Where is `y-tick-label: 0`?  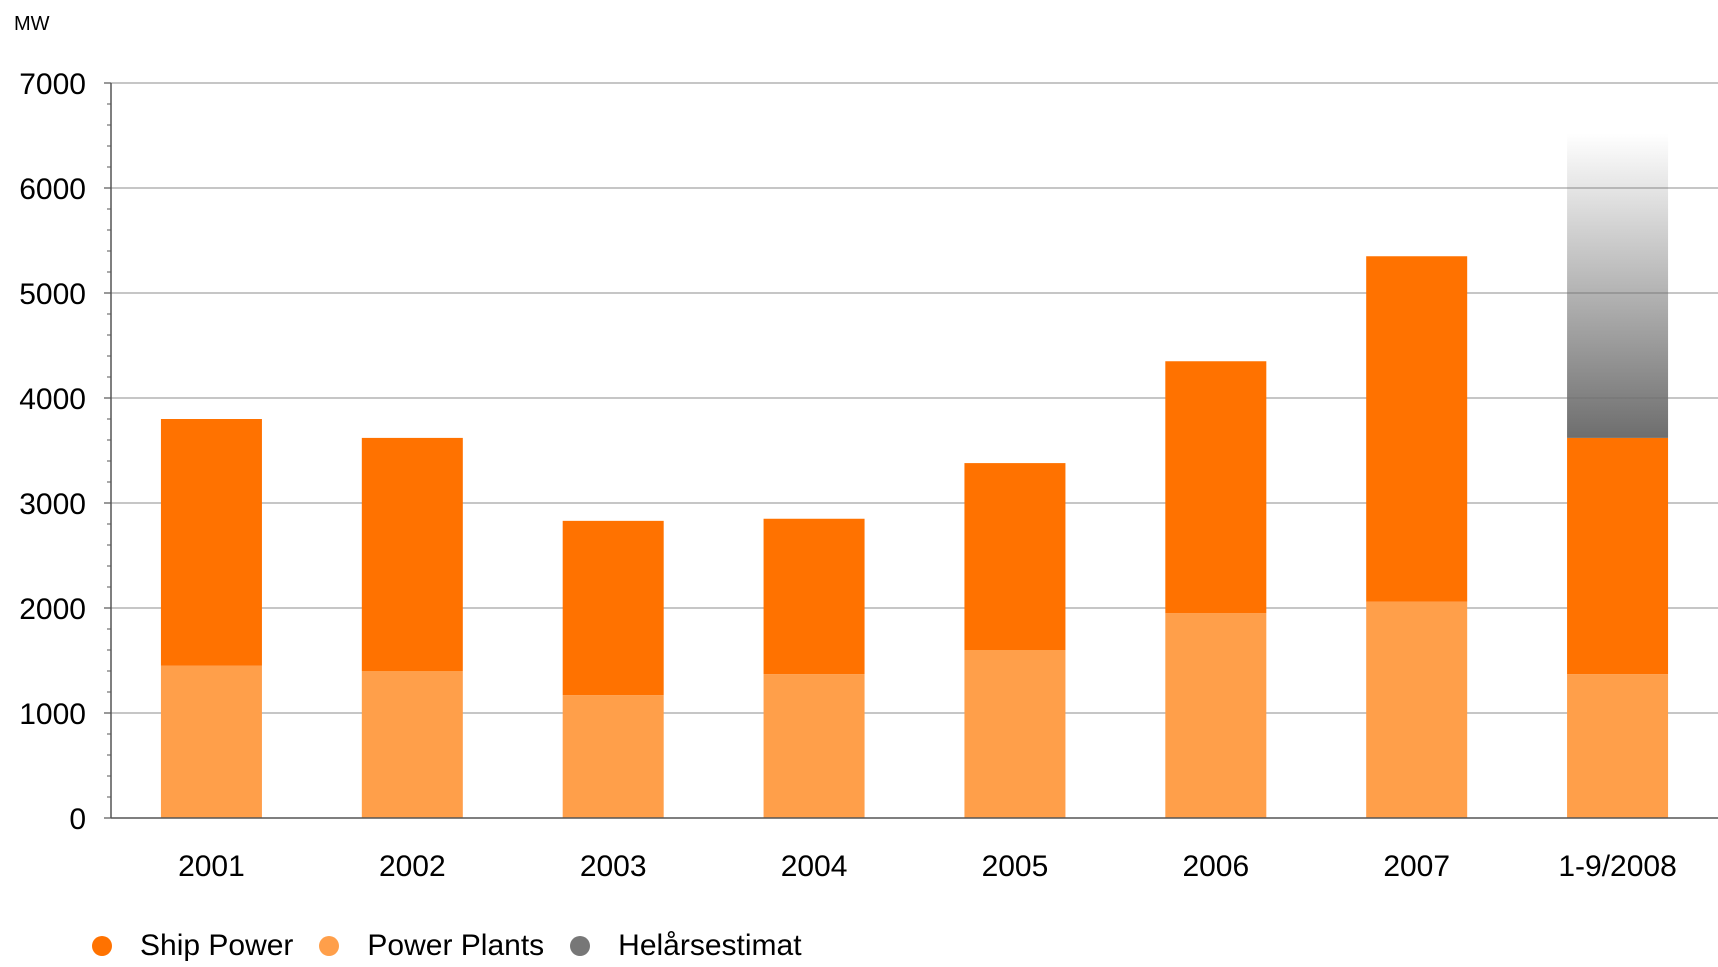
y-tick-label: 0 is located at coordinates (77, 819).